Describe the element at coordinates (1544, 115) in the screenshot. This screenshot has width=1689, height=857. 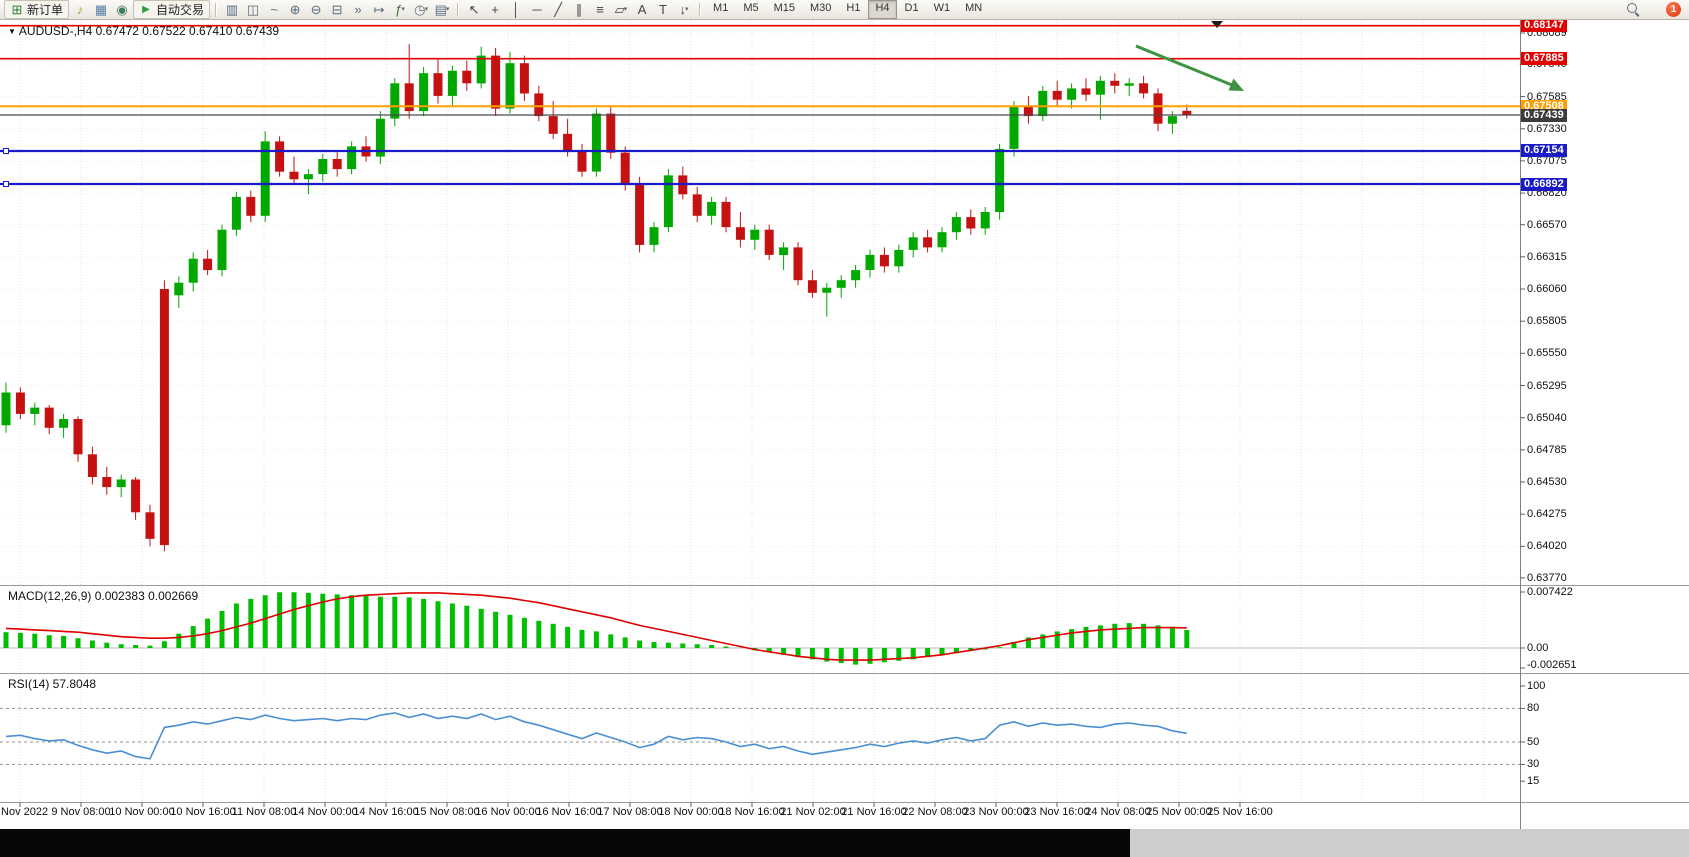
I see `price-line-badge-0.67439: 0.67439` at that location.